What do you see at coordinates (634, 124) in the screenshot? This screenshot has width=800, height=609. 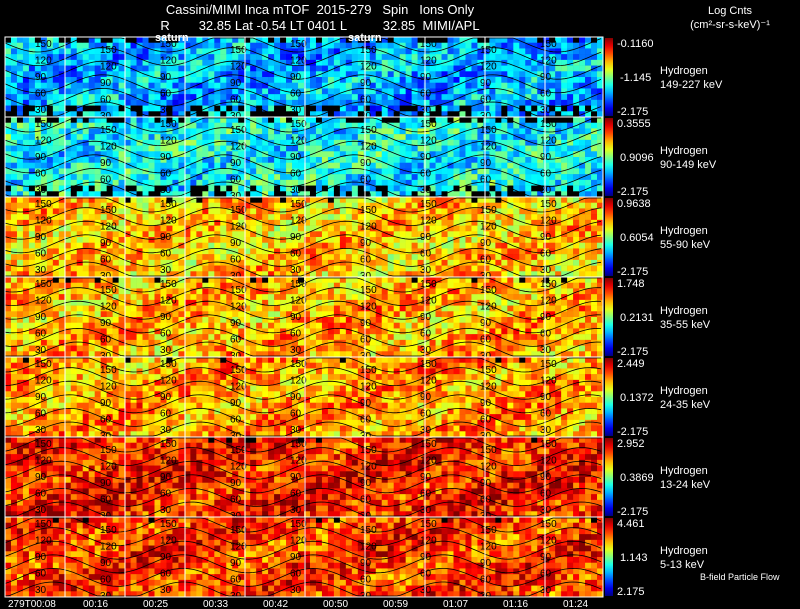 I see `colorbar-max-label: 0.3555` at bounding box center [634, 124].